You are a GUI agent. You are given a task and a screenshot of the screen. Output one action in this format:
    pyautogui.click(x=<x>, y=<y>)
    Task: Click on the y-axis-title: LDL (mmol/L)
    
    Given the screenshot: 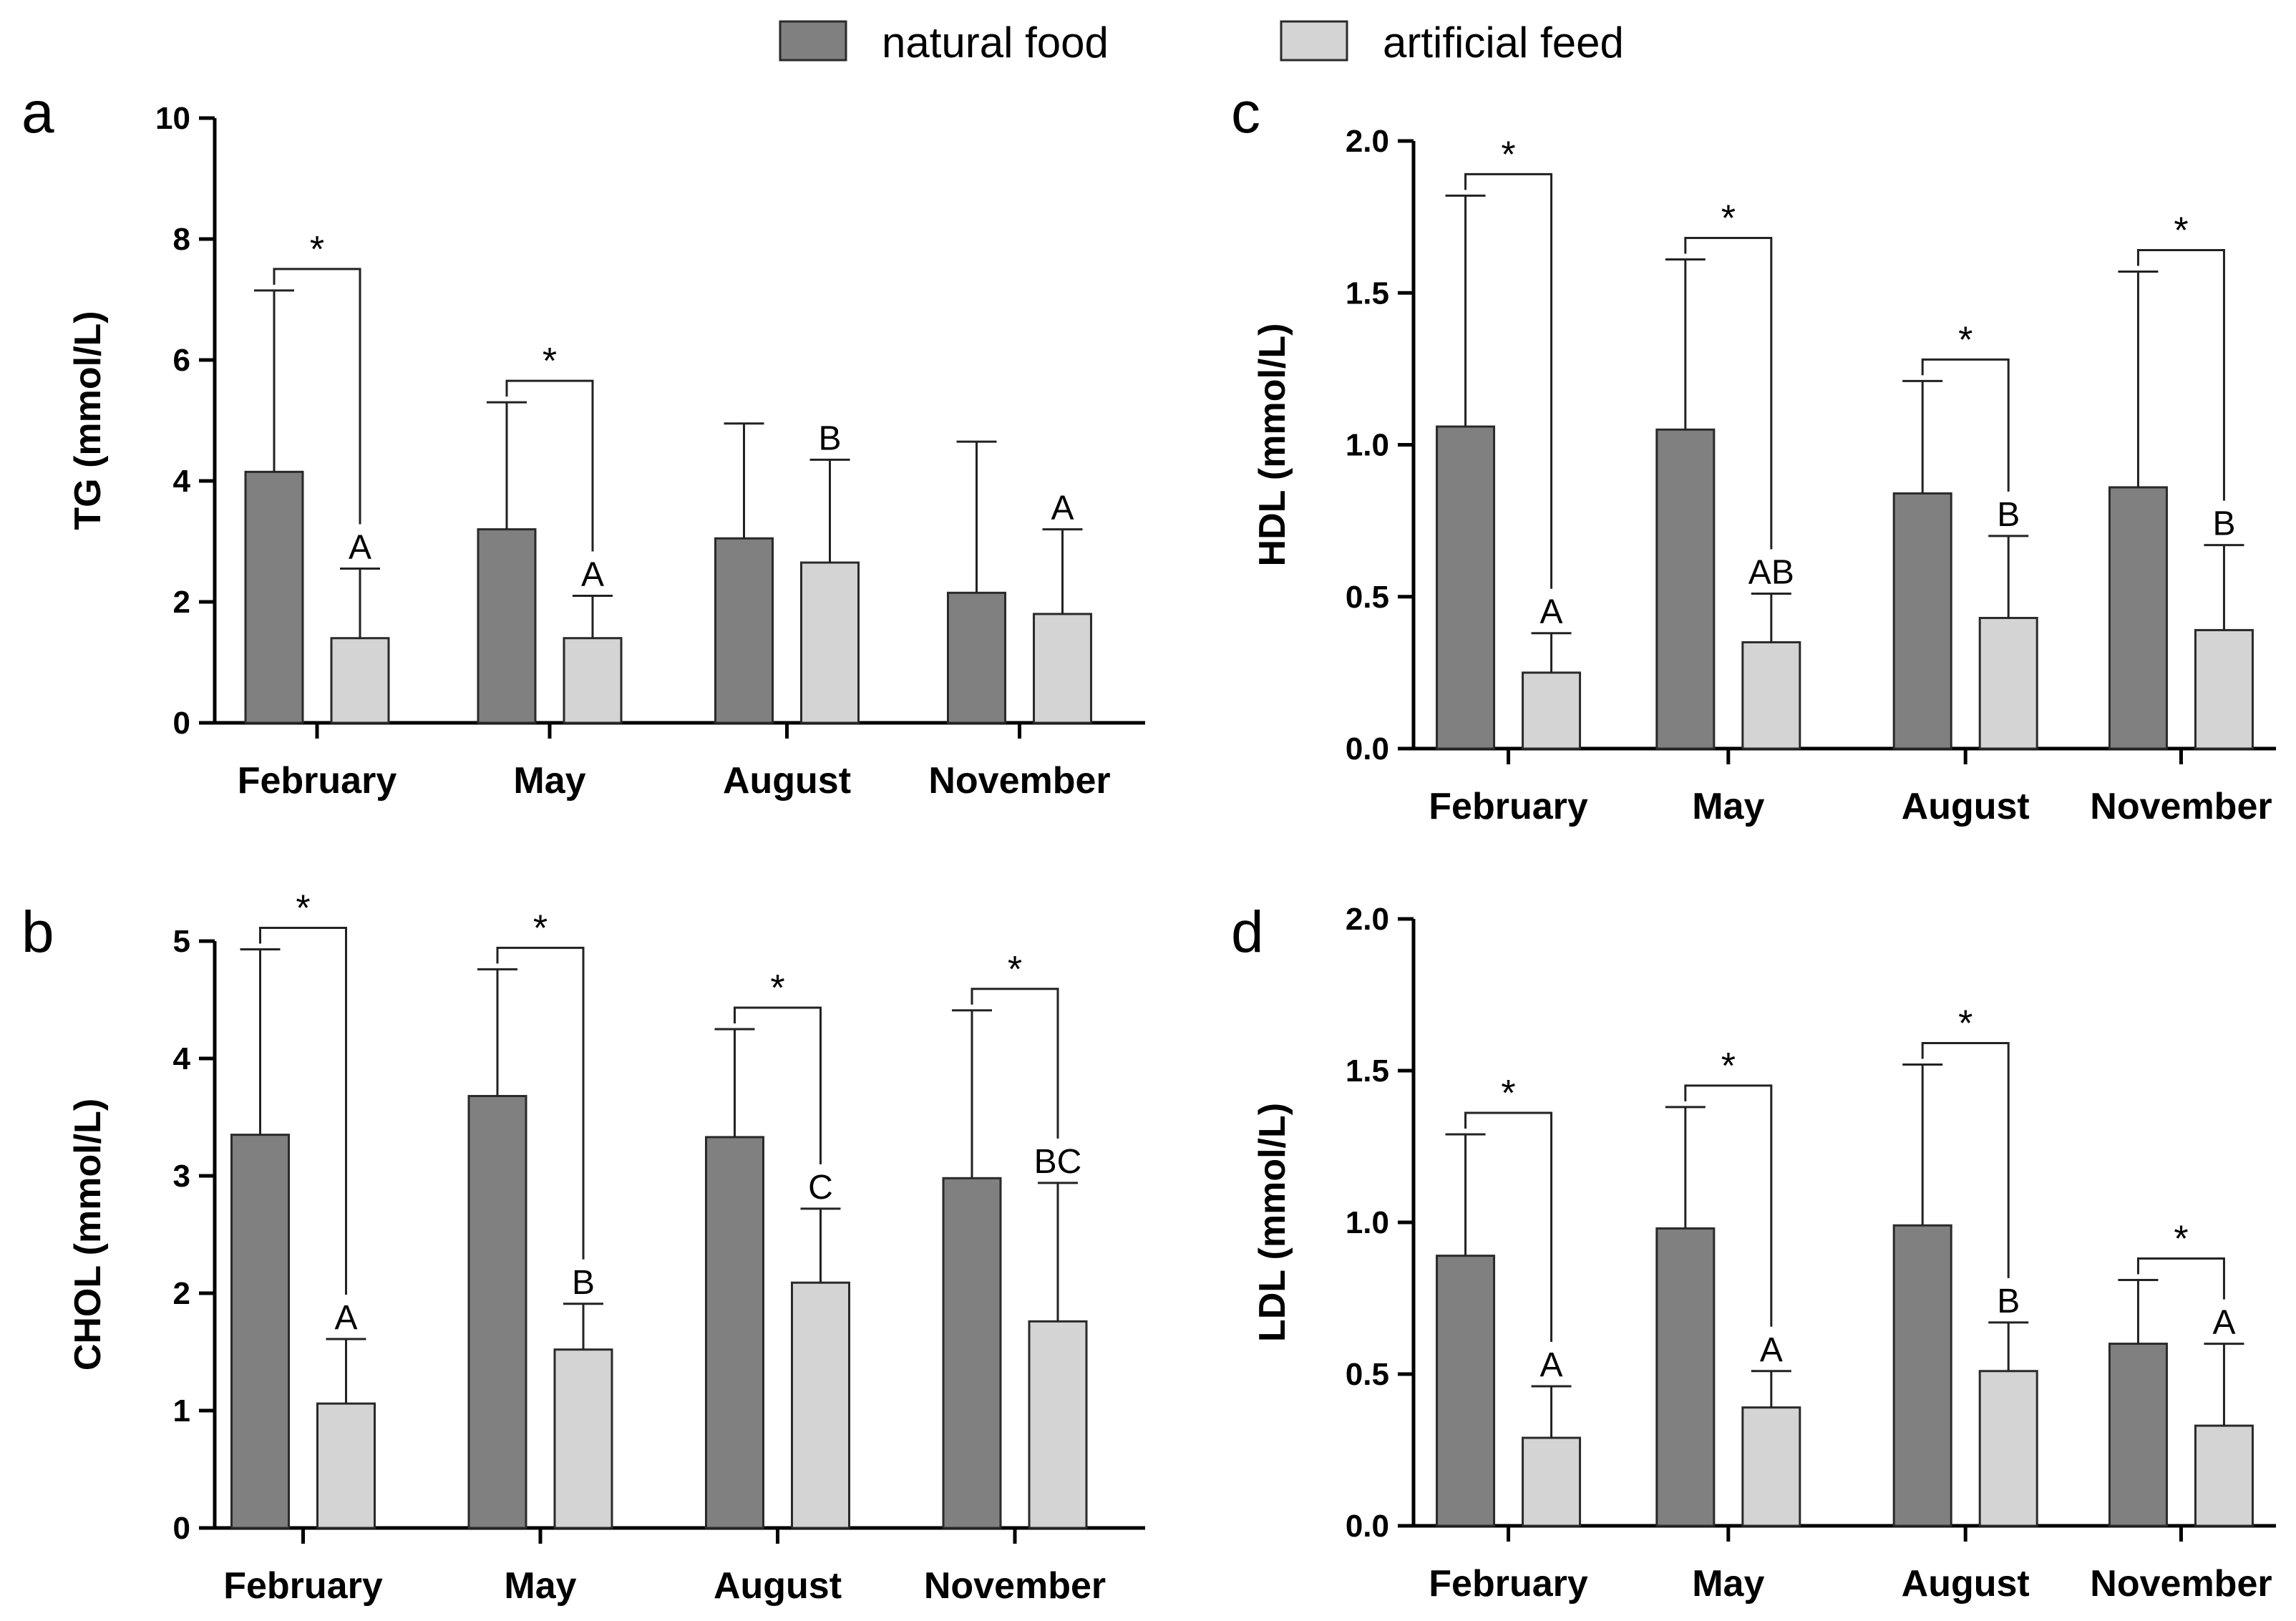 What is the action you would take?
    pyautogui.click(x=1273, y=1222)
    